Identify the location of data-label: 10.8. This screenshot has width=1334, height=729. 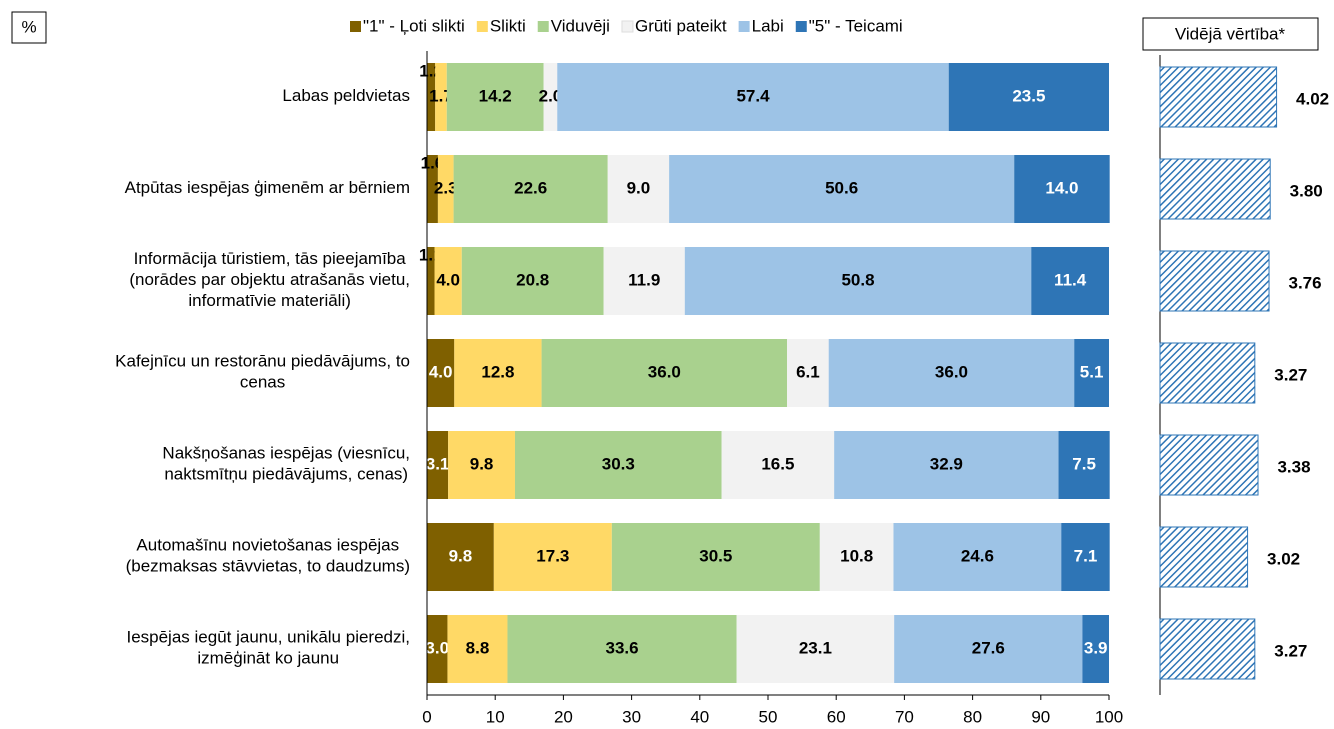
(856, 555).